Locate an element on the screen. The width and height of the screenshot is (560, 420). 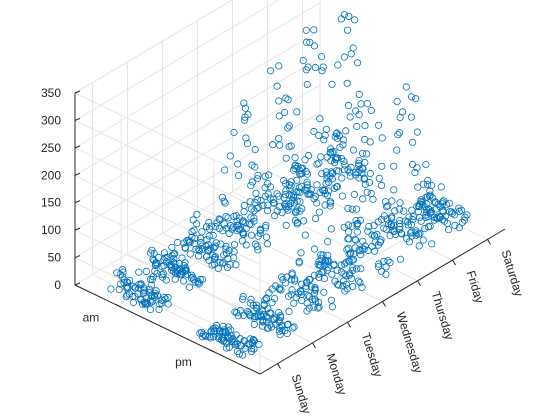
x-tick-label: Wednesday is located at coordinates (410, 342).